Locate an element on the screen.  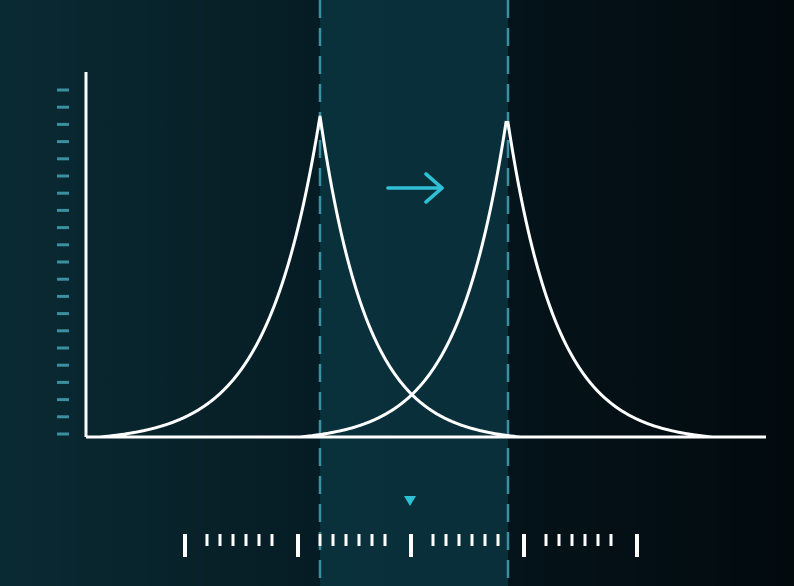
right-arrow-icon is located at coordinates (415, 188).